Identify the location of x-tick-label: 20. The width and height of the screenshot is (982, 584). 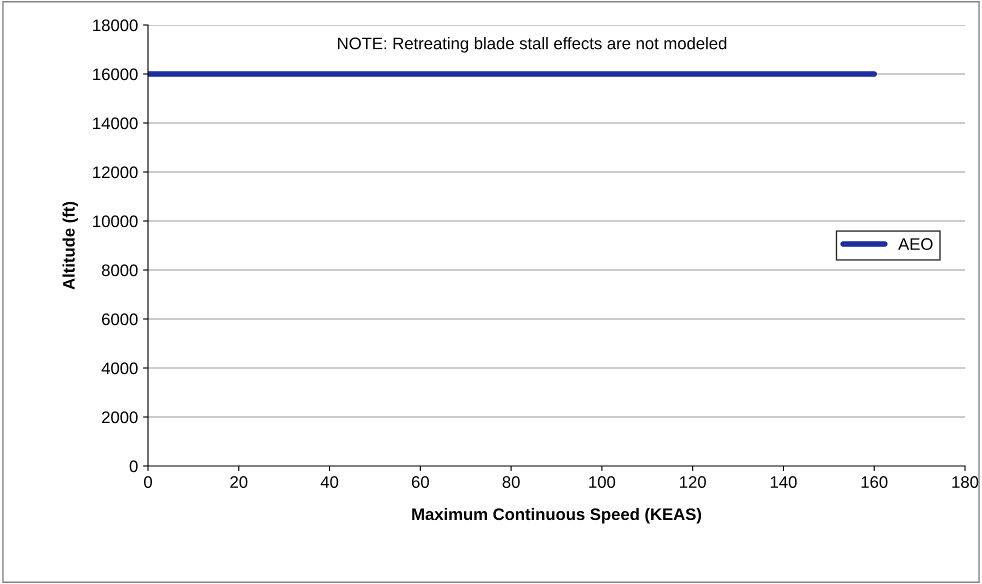
(239, 482).